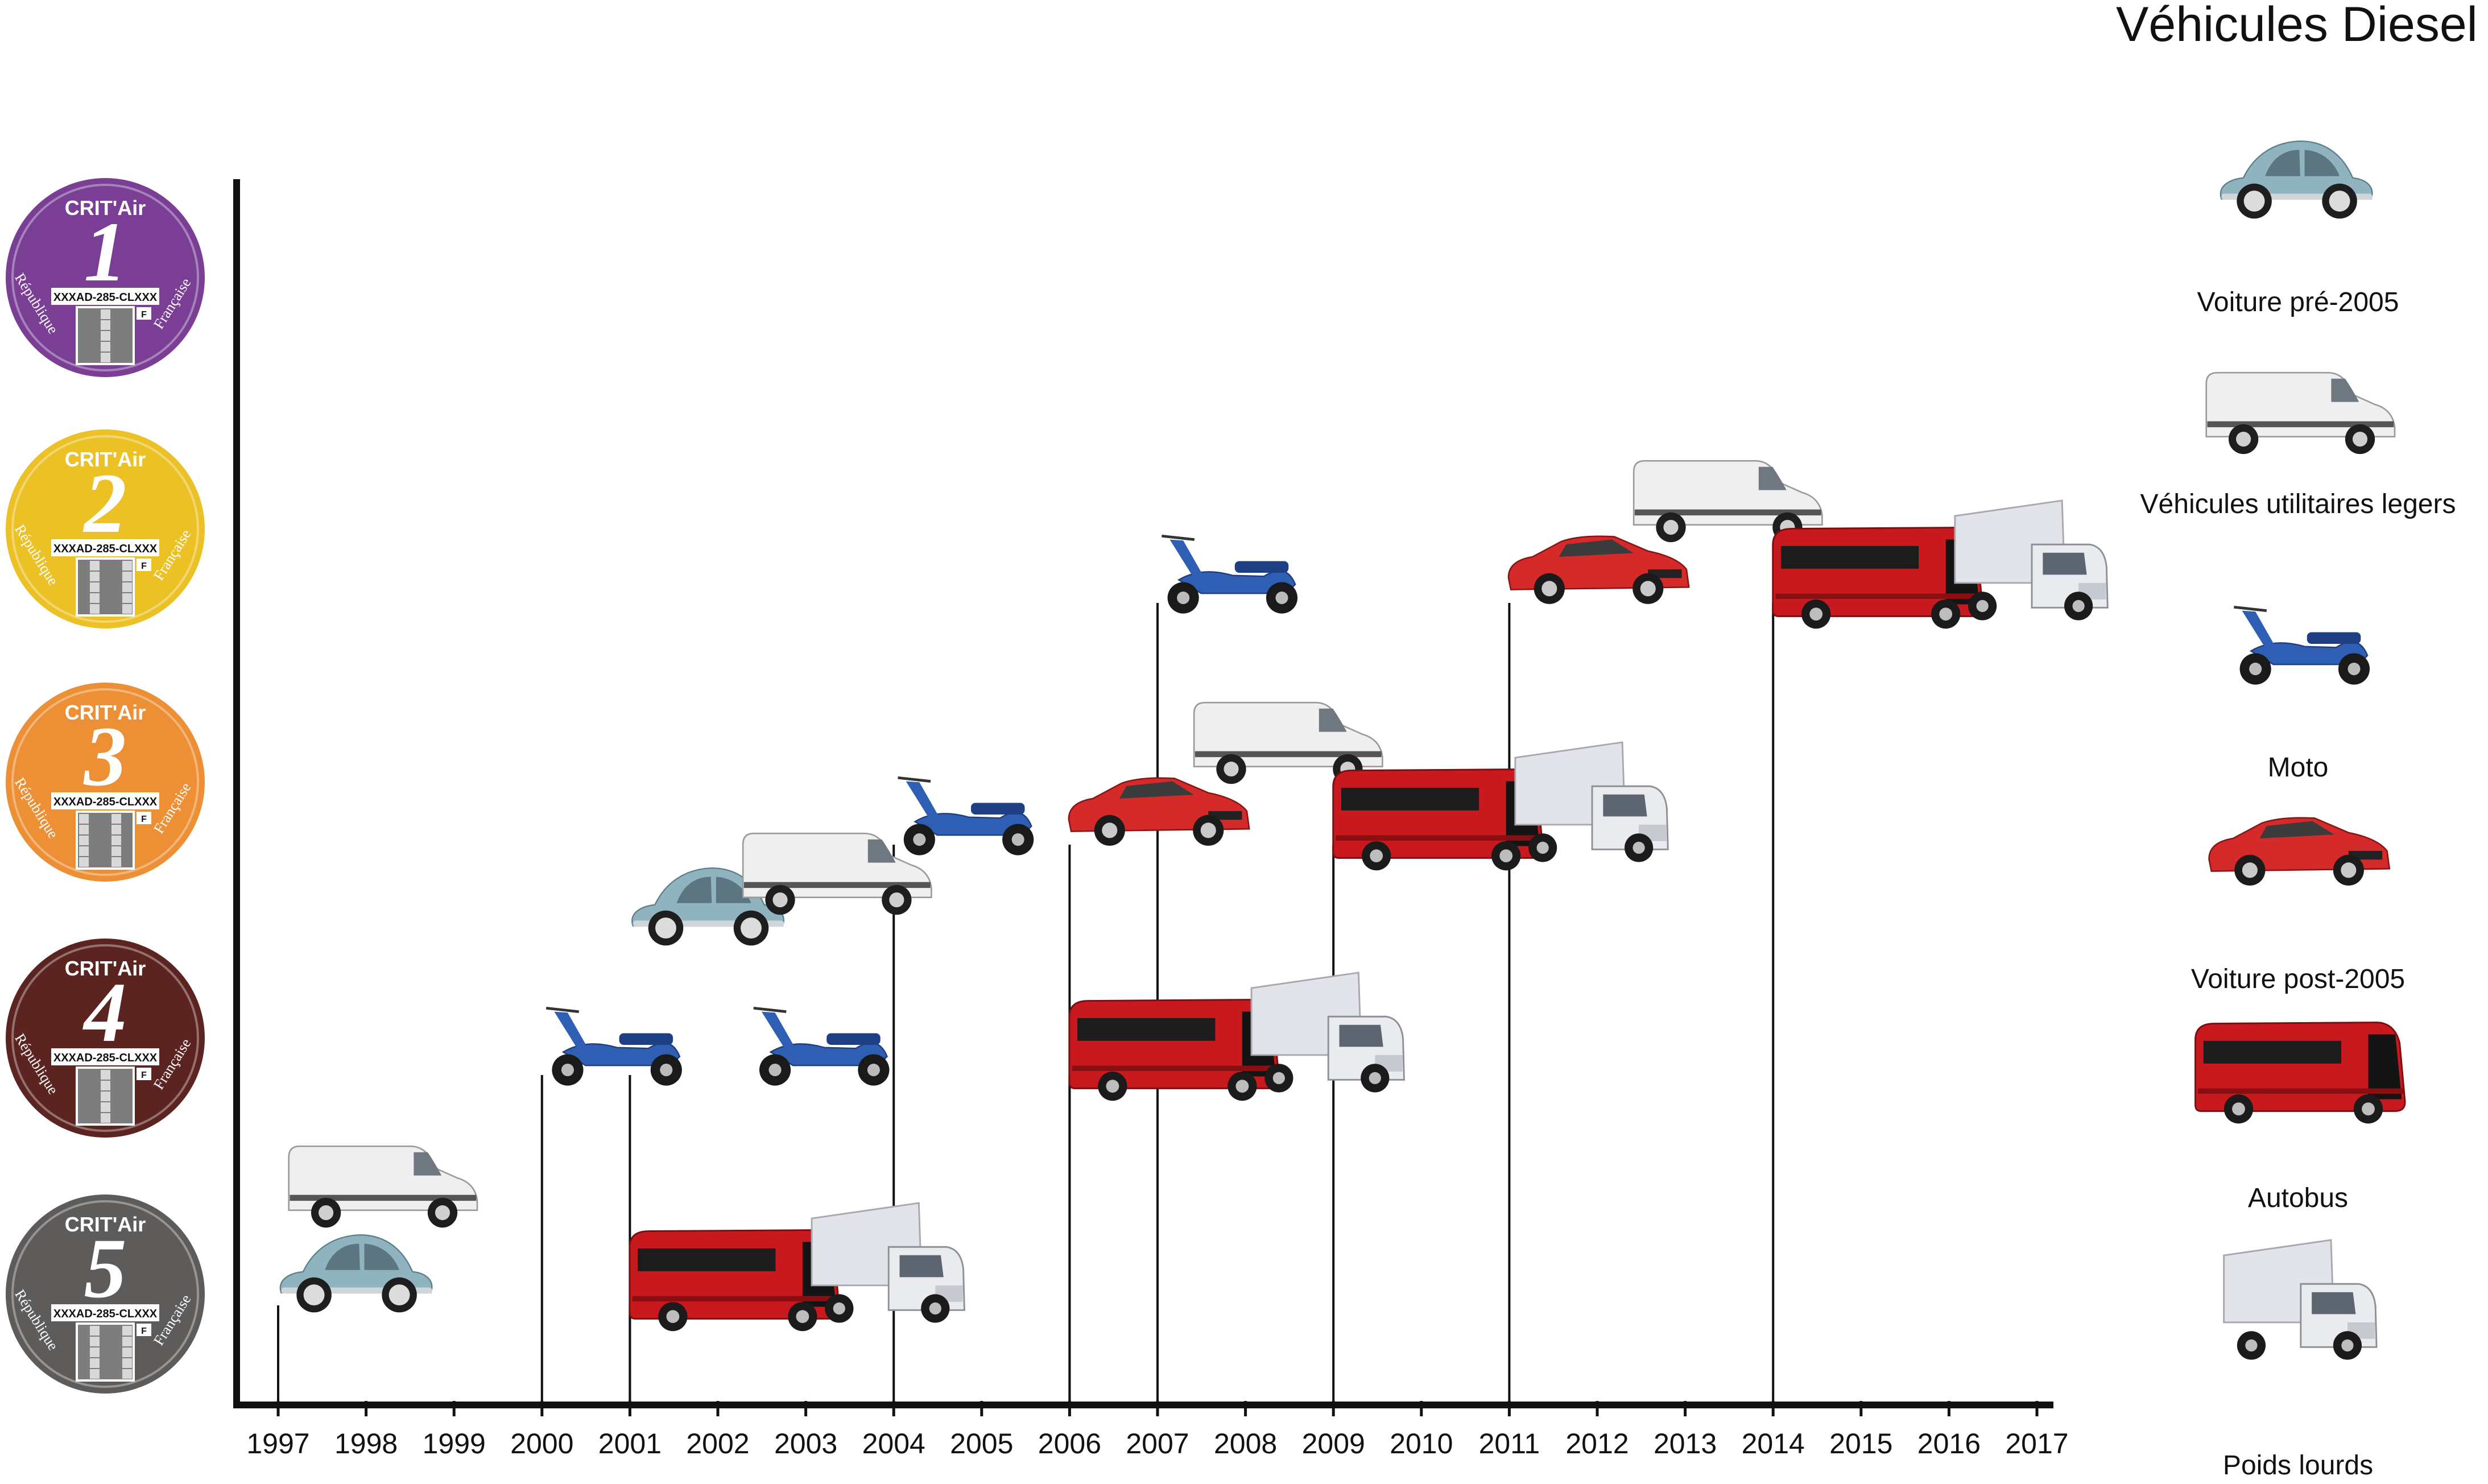 This screenshot has height=1484, width=2488. What do you see at coordinates (2298, 1466) in the screenshot?
I see `legend-label: Poids lourds` at bounding box center [2298, 1466].